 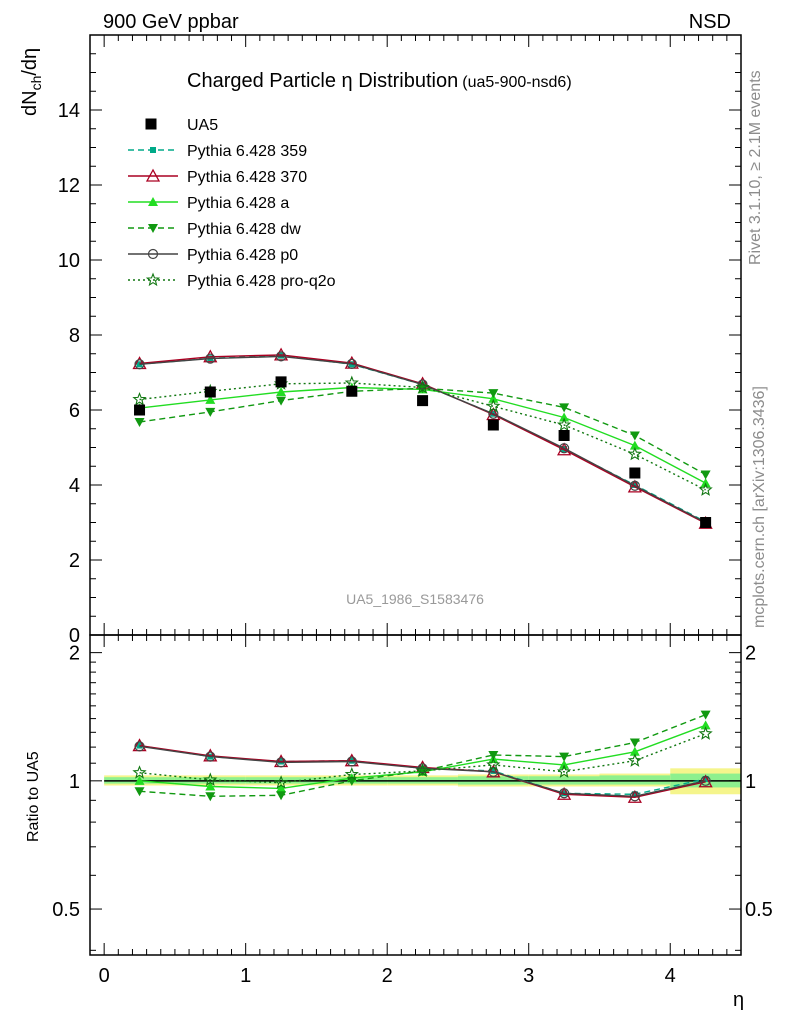 I want to click on main-y-tick-label: 12, so click(x=69, y=186).